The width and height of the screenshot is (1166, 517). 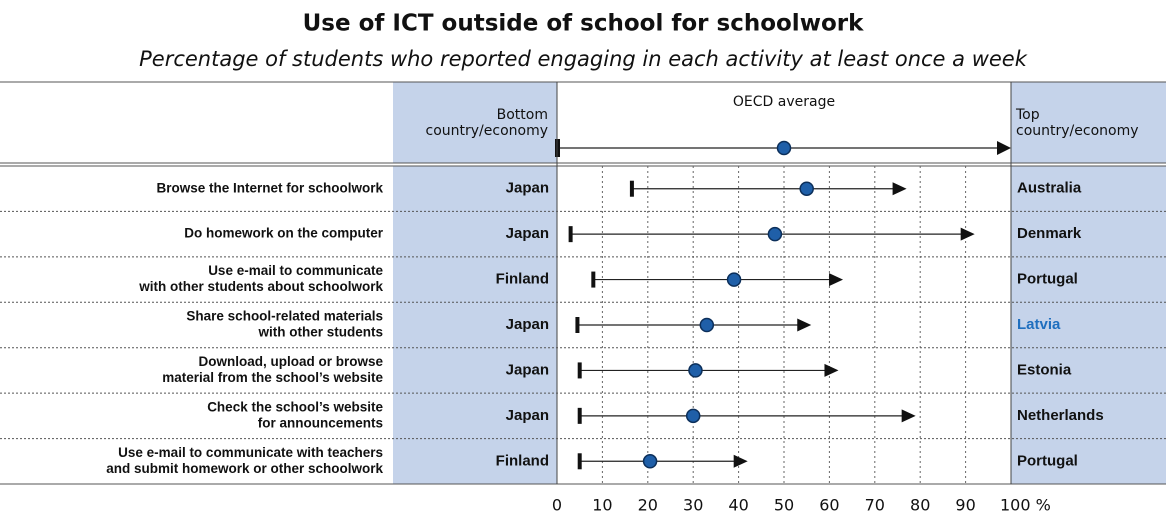 I want to click on top-name: Latvia, so click(x=1039, y=324).